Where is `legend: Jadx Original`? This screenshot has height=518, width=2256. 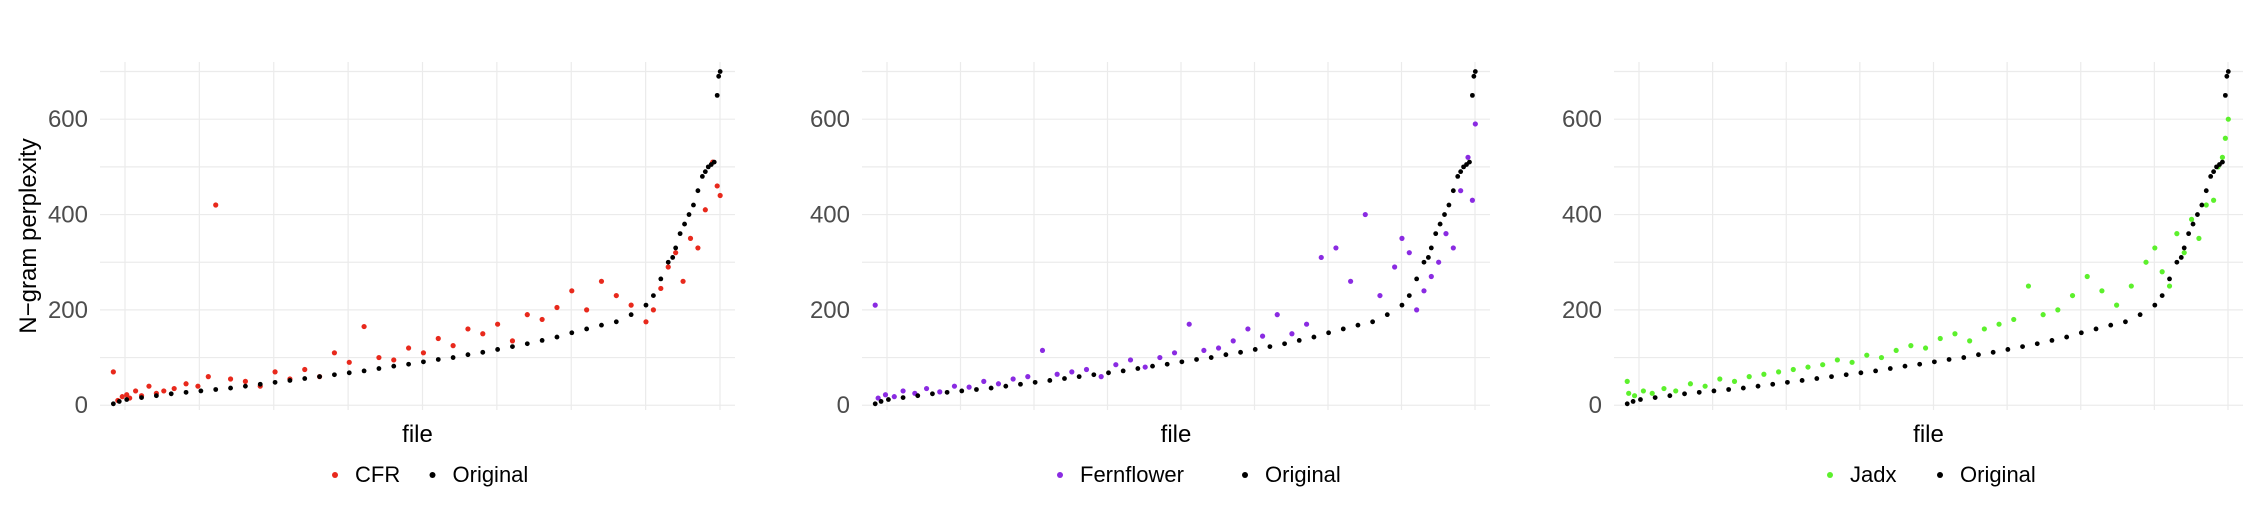
legend: Jadx Original is located at coordinates (1931, 474).